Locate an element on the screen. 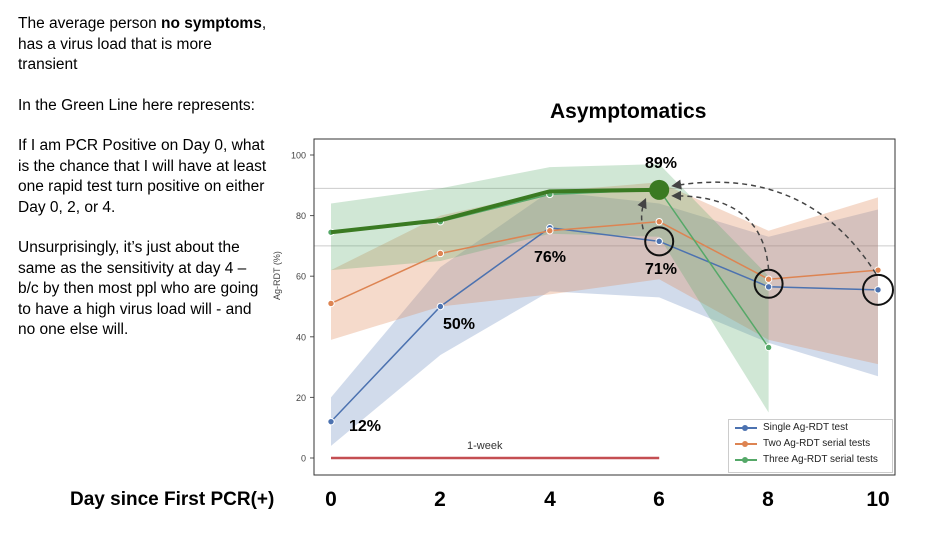 The image size is (952, 534). one-week-label: 1-week is located at coordinates (485, 446).